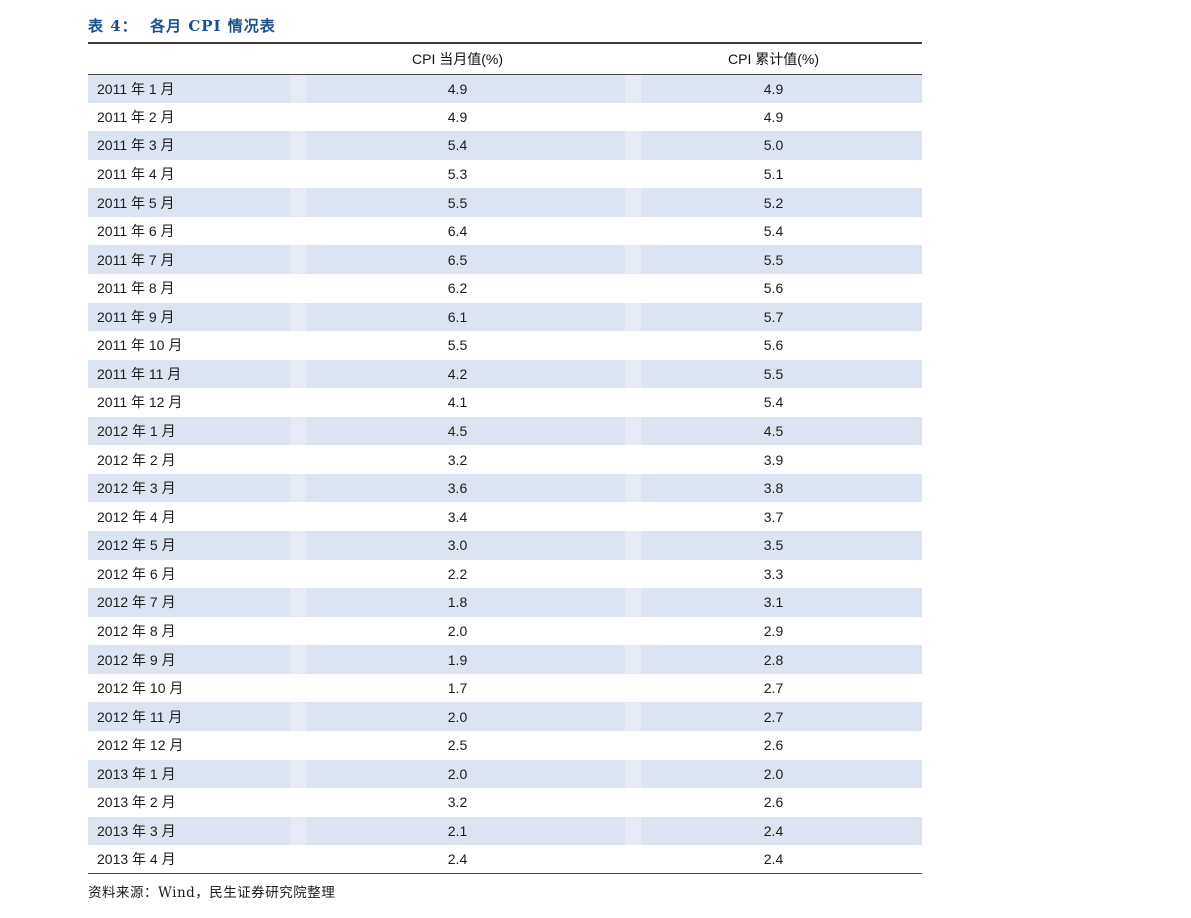 The image size is (1191, 918). Describe the element at coordinates (457, 745) in the screenshot. I see `cpi-month-value-cell: 2.5` at that location.